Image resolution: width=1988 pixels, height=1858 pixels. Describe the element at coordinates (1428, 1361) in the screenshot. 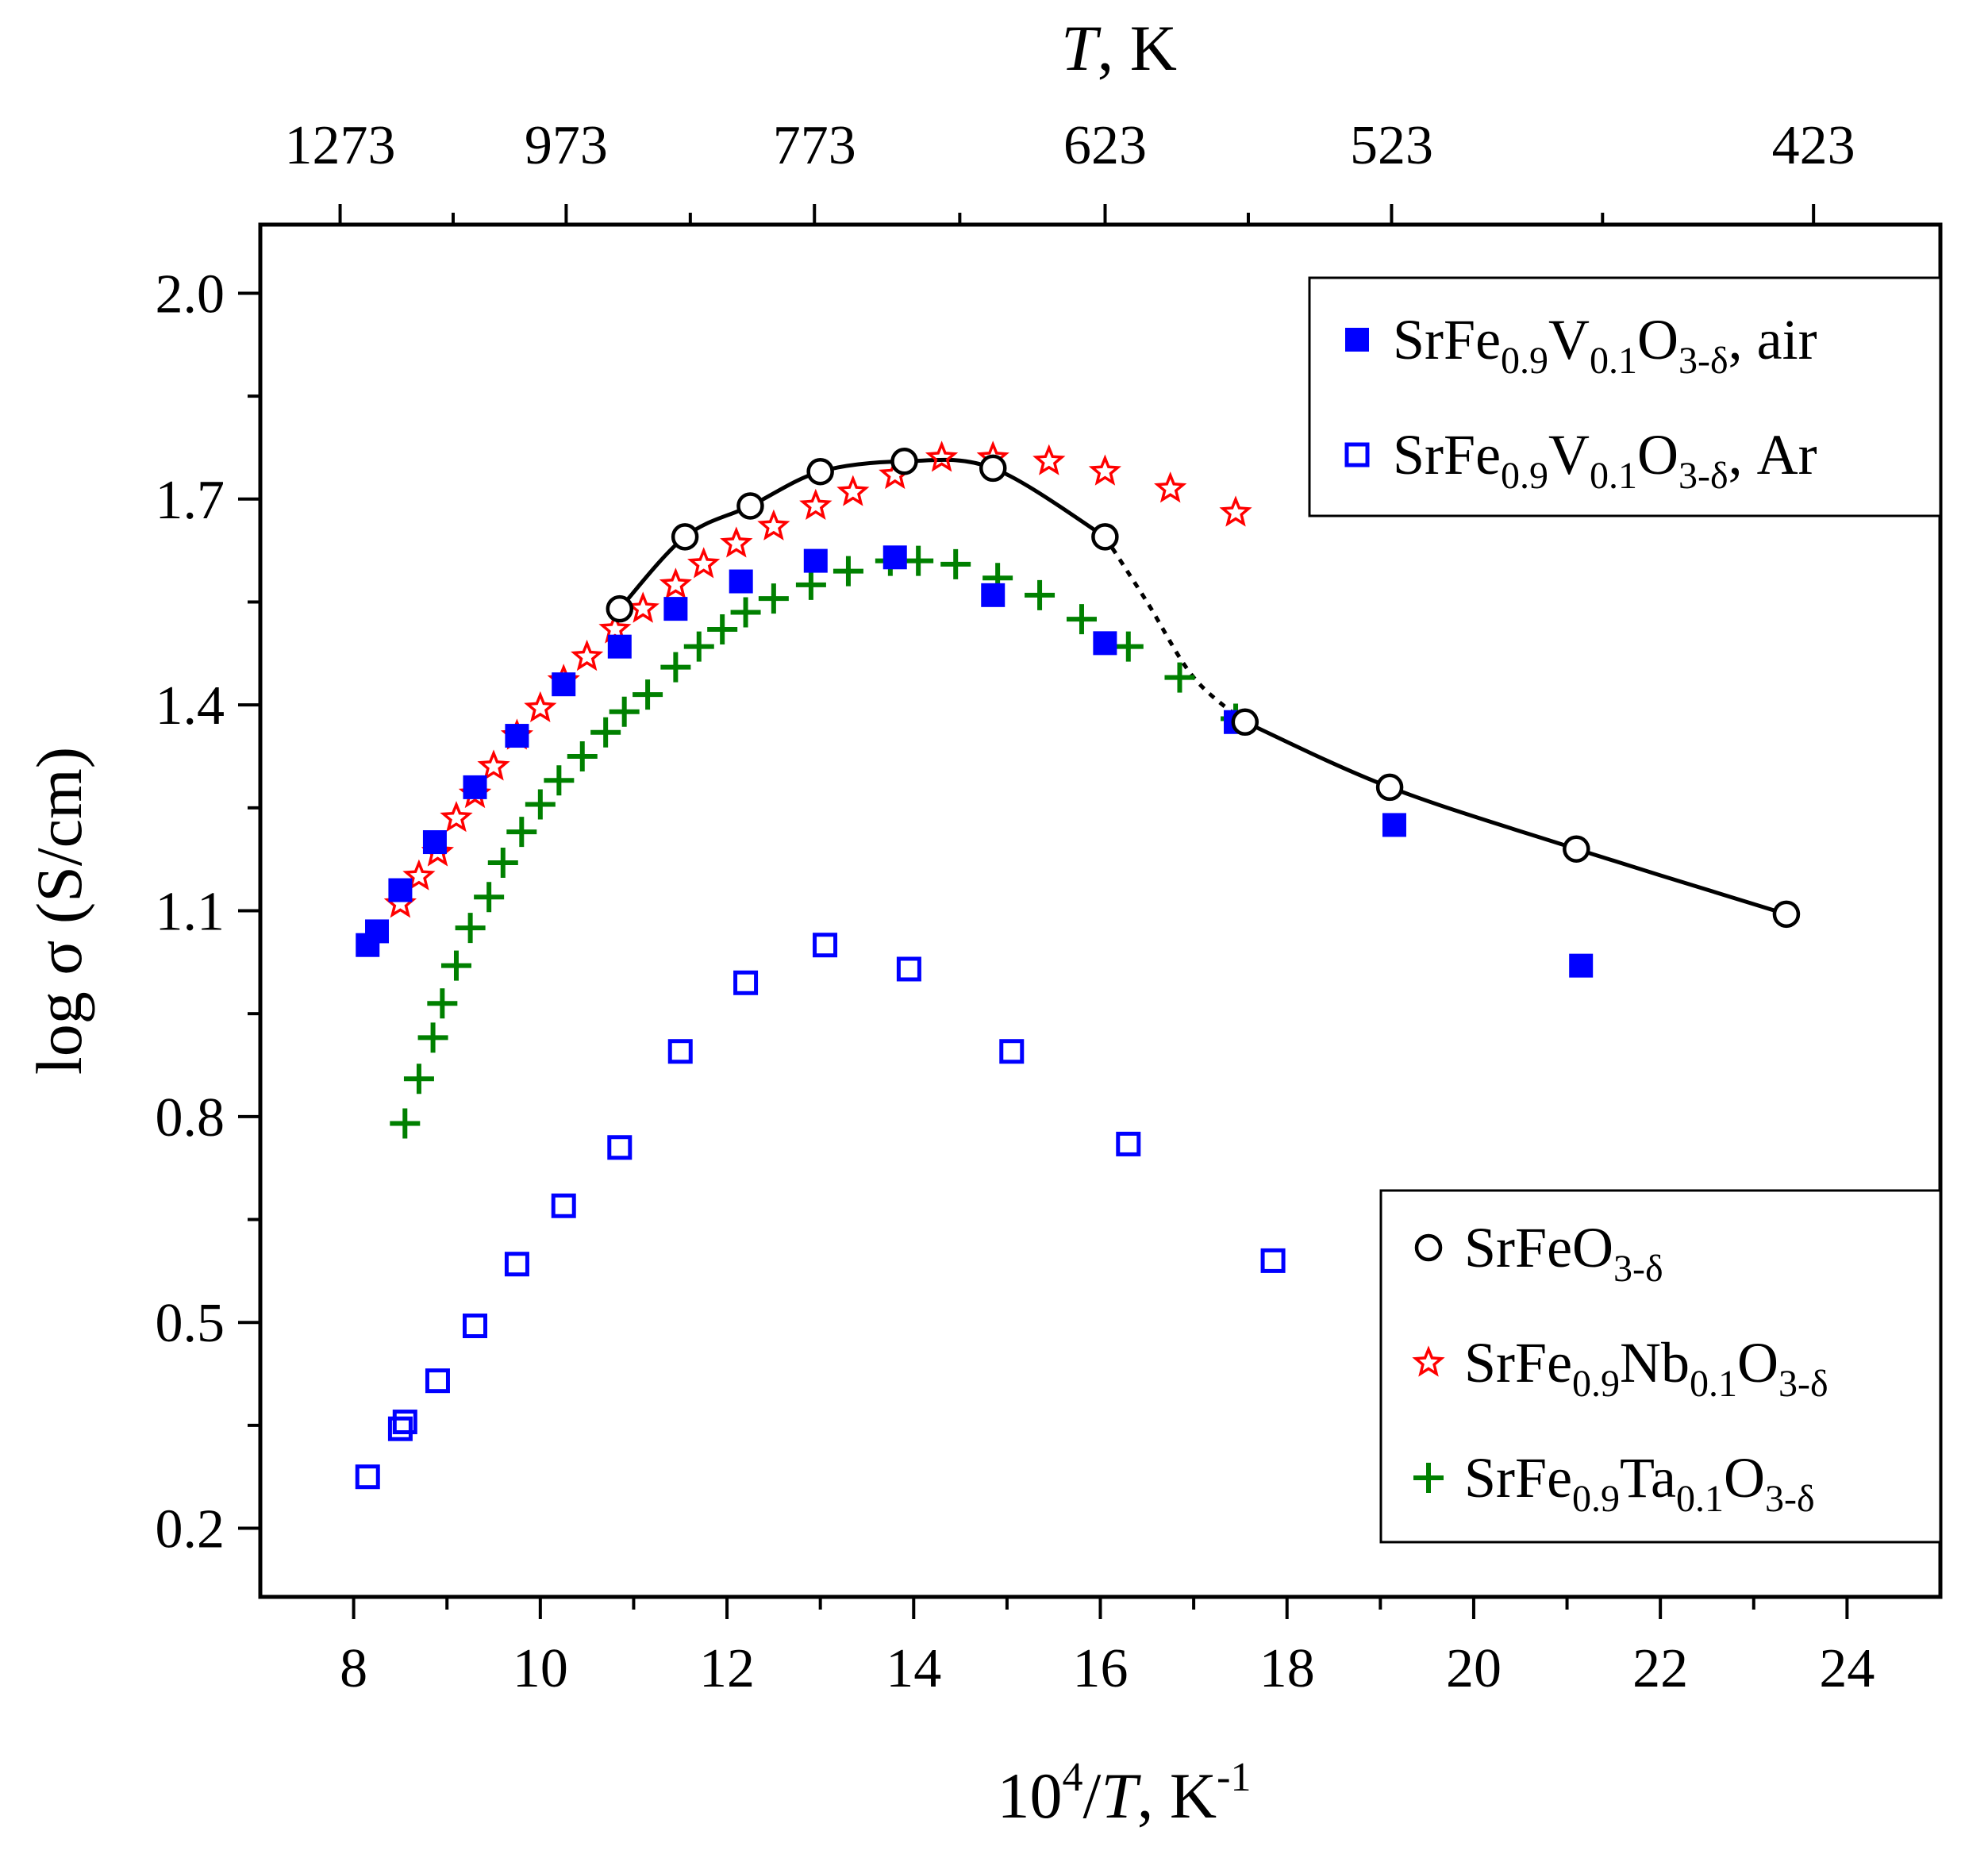

I see `legend-marker-nb` at that location.